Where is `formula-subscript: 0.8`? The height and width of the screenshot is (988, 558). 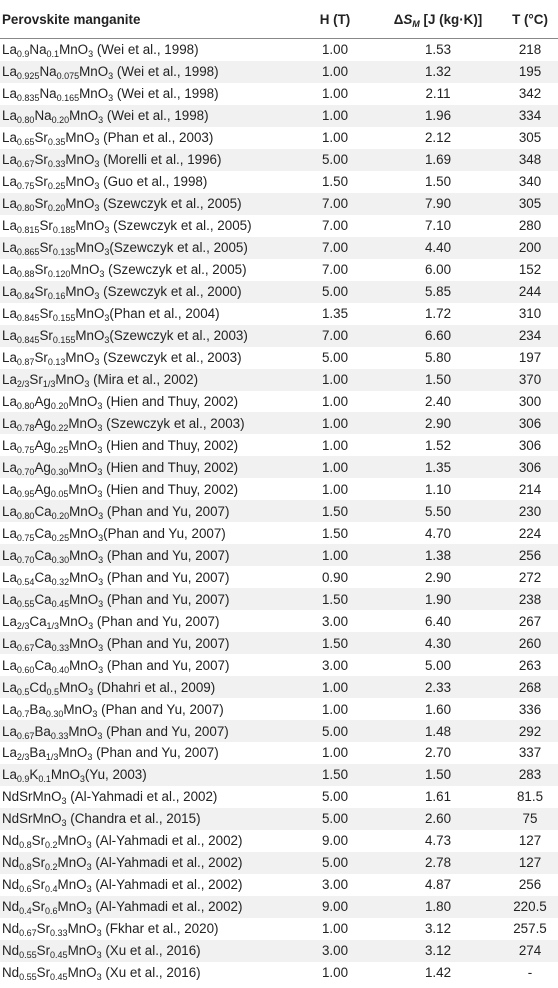 formula-subscript: 0.8 is located at coordinates (25, 845).